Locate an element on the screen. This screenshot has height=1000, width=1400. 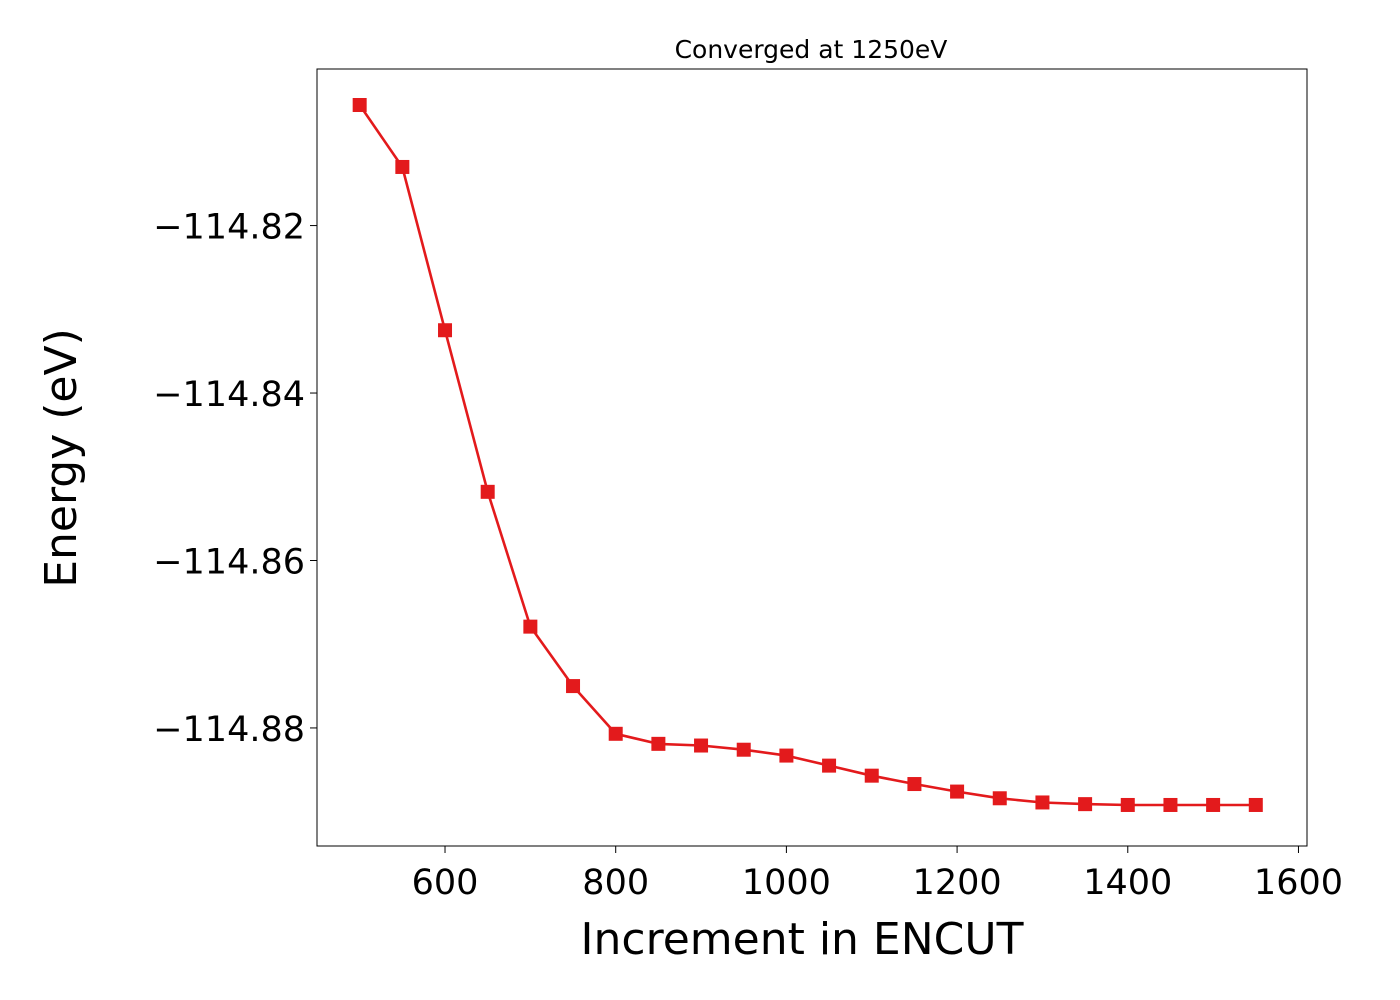
y-tick-label: −114.82 is located at coordinates (229, 228).